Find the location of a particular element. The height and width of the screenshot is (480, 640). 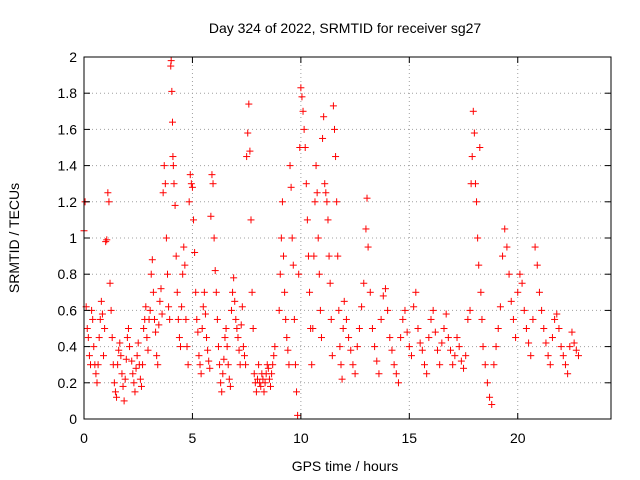

y-tick-label: 0 is located at coordinates (73, 419).